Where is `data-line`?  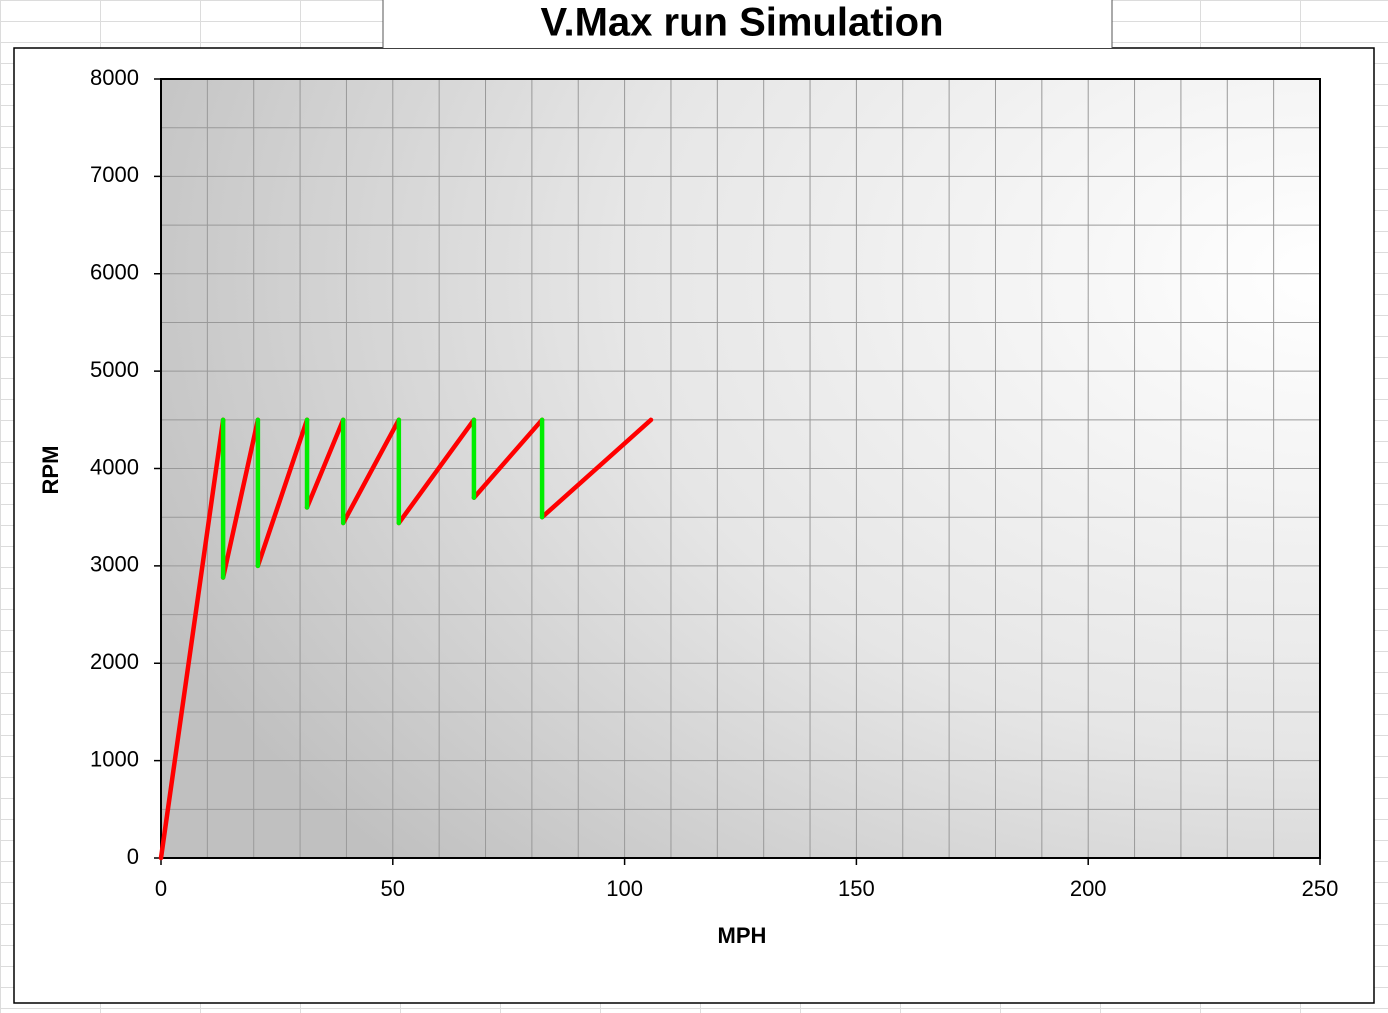
data-line is located at coordinates (382, 498).